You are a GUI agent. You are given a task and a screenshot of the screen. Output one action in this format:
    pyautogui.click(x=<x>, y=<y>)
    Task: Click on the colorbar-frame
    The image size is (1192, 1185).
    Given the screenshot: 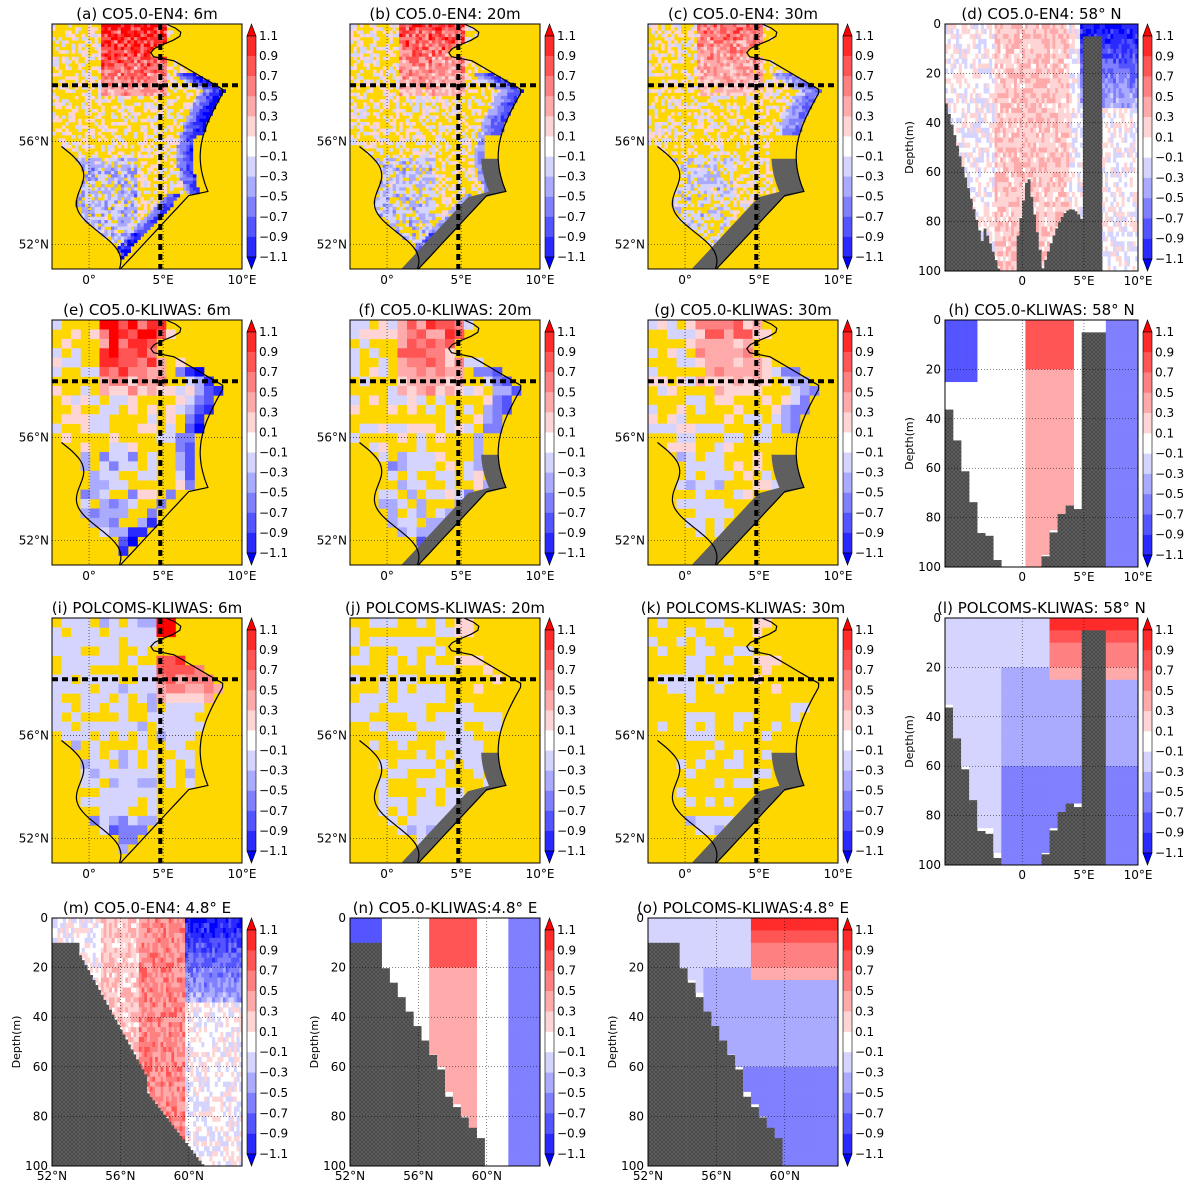 What is the action you would take?
    pyautogui.click(x=549, y=146)
    